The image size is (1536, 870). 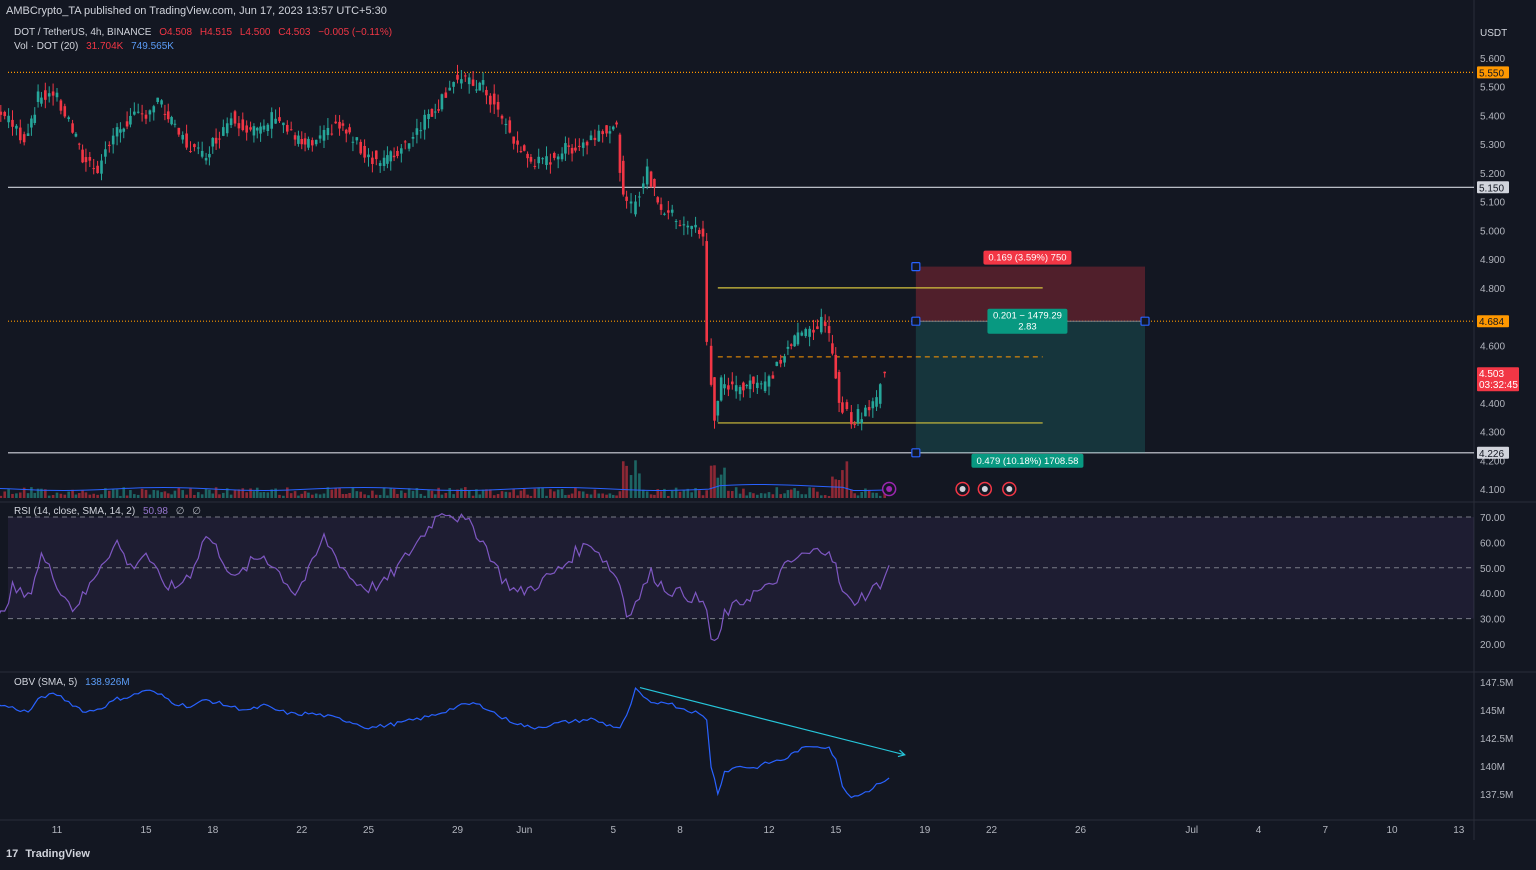 What do you see at coordinates (105, 46) in the screenshot?
I see `volume-value: 31.704K` at bounding box center [105, 46].